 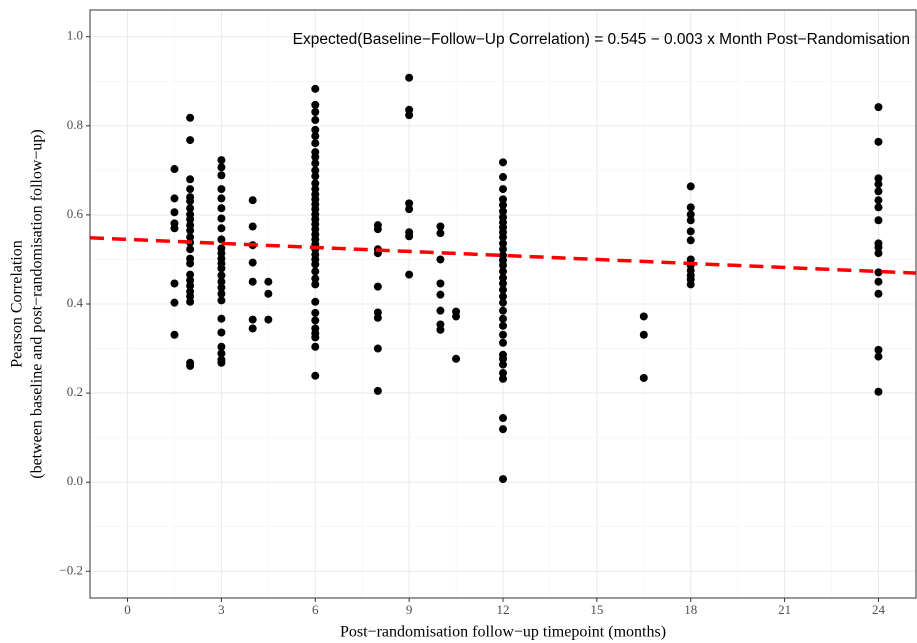 I want to click on x-tick-label: 9, so click(x=409, y=609).